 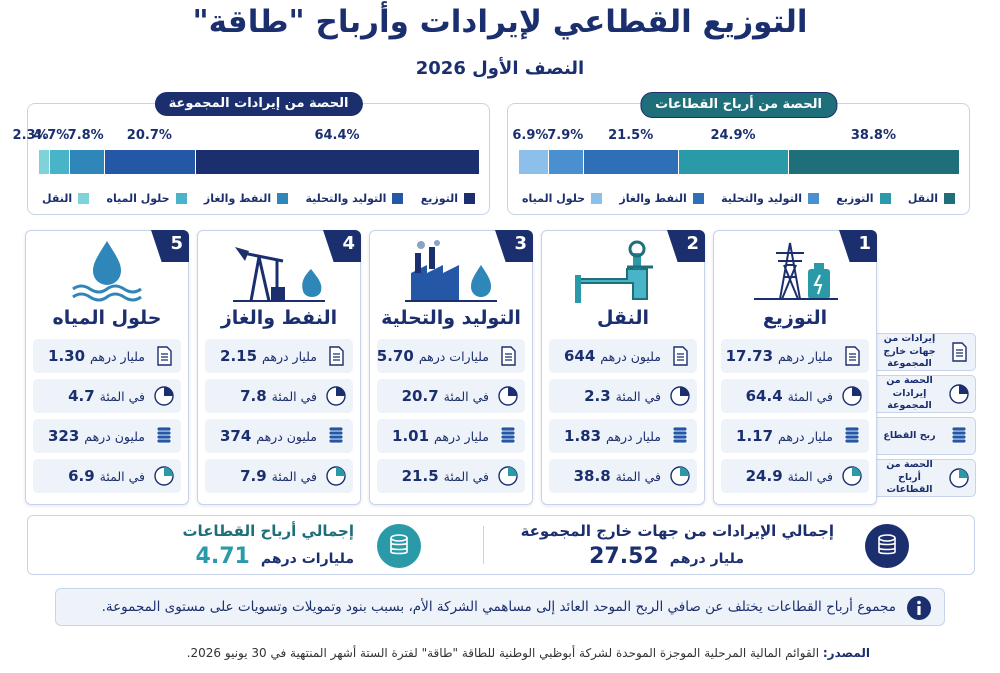 I want to click on total-title: إجمالي الإيرادات من جهات خارج المجموعة, so click(x=677, y=531).